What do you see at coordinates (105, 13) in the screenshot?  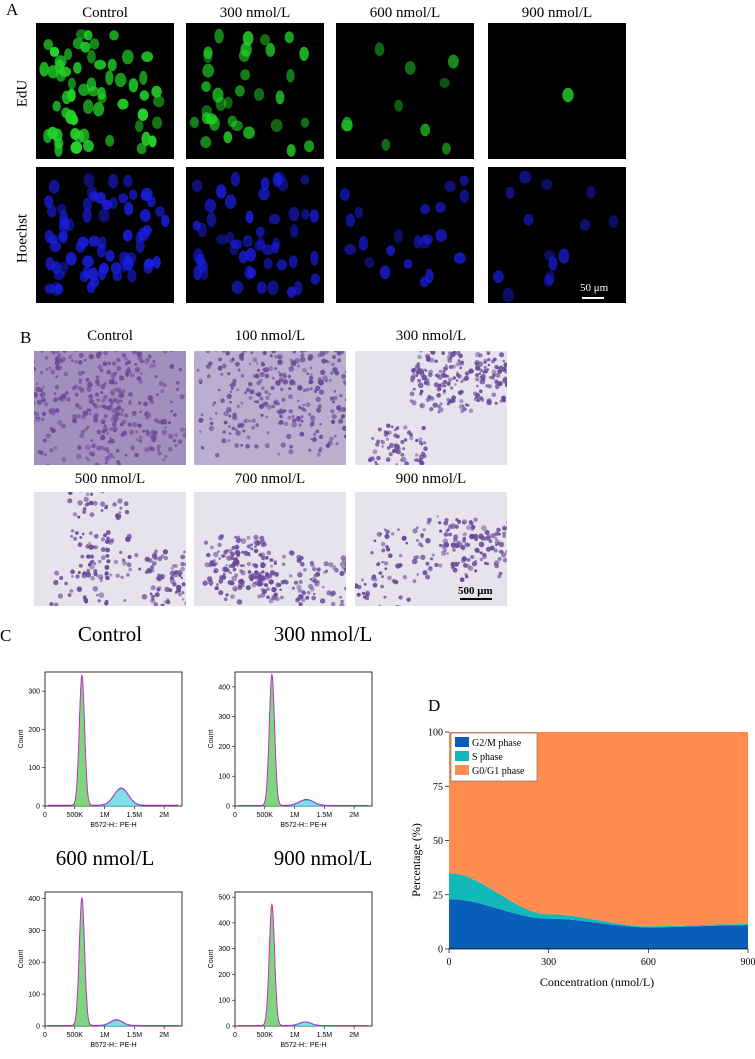 I see `panel-a-col-title: Control` at bounding box center [105, 13].